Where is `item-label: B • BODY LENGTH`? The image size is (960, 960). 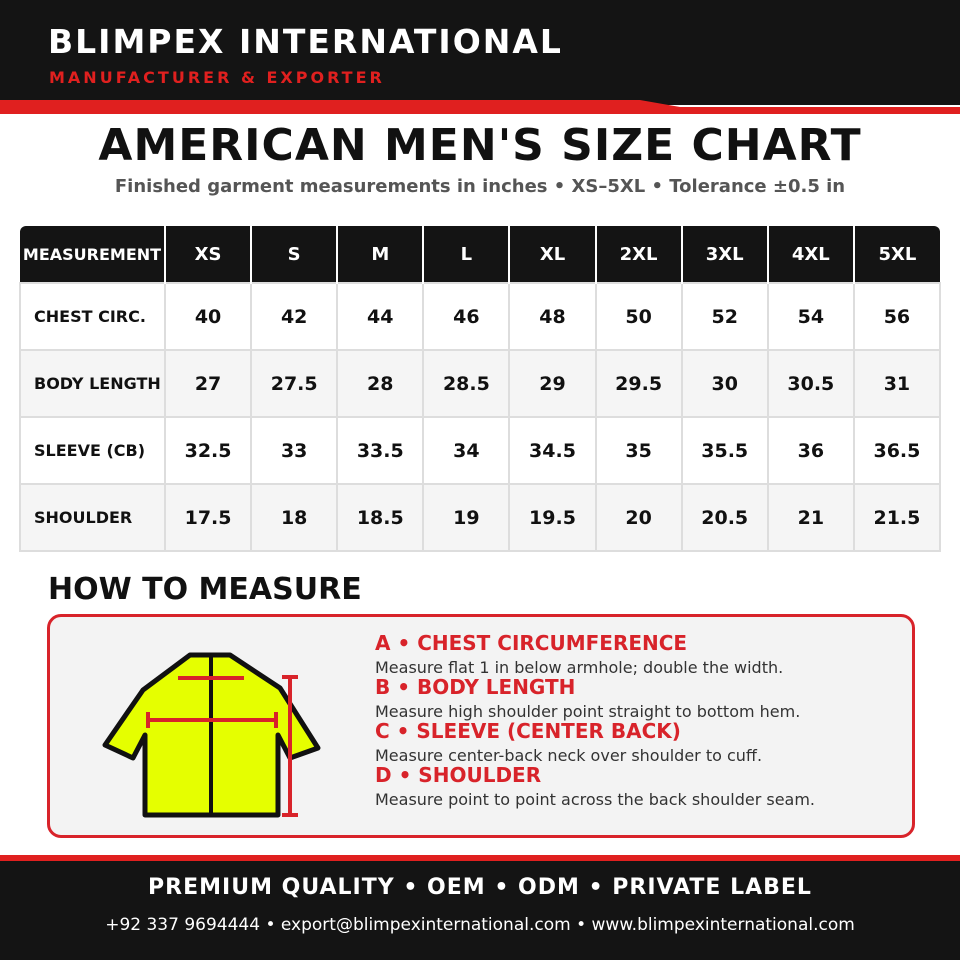
item-label: B • BODY LENGTH is located at coordinates (475, 687).